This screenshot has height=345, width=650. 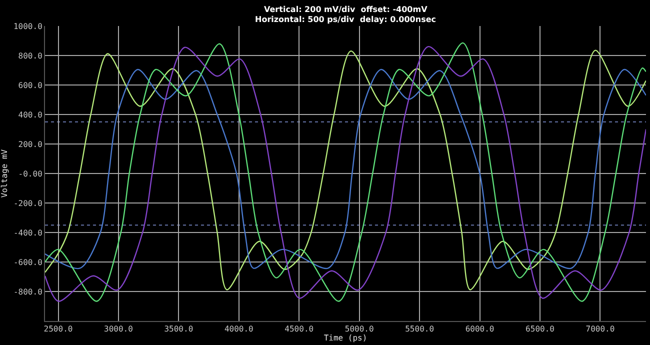 I want to click on y-tick-label: -600.0, so click(x=28, y=262).